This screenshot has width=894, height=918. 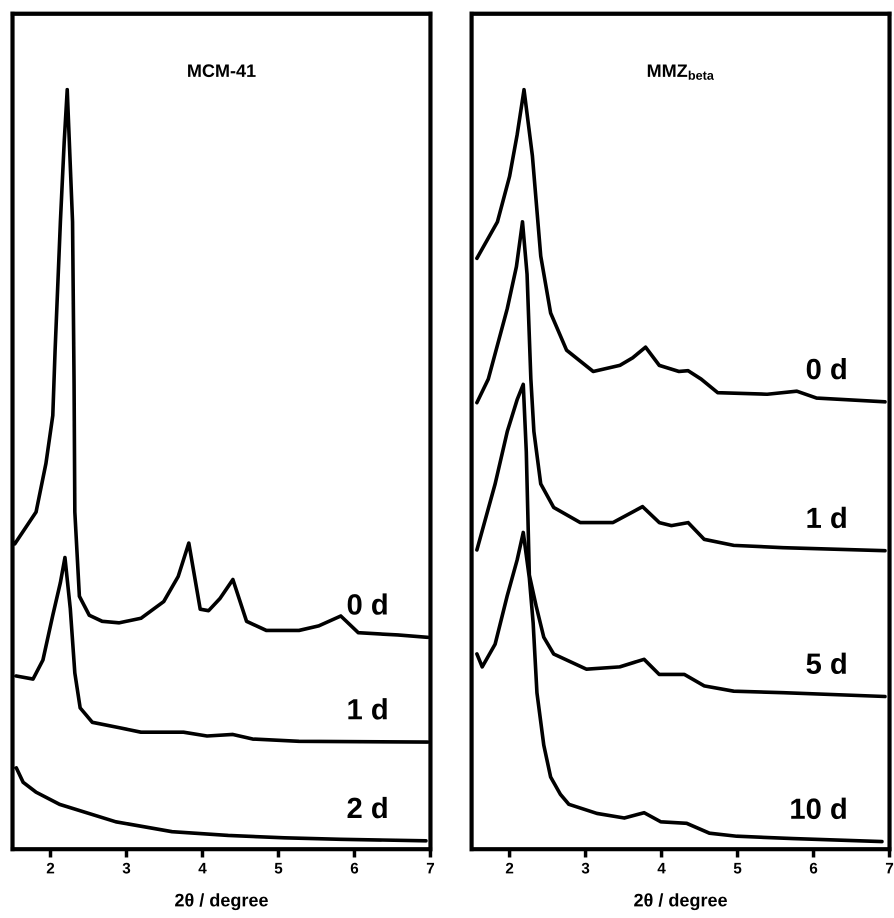 What do you see at coordinates (818, 809) in the screenshot?
I see `series-label: 10 d` at bounding box center [818, 809].